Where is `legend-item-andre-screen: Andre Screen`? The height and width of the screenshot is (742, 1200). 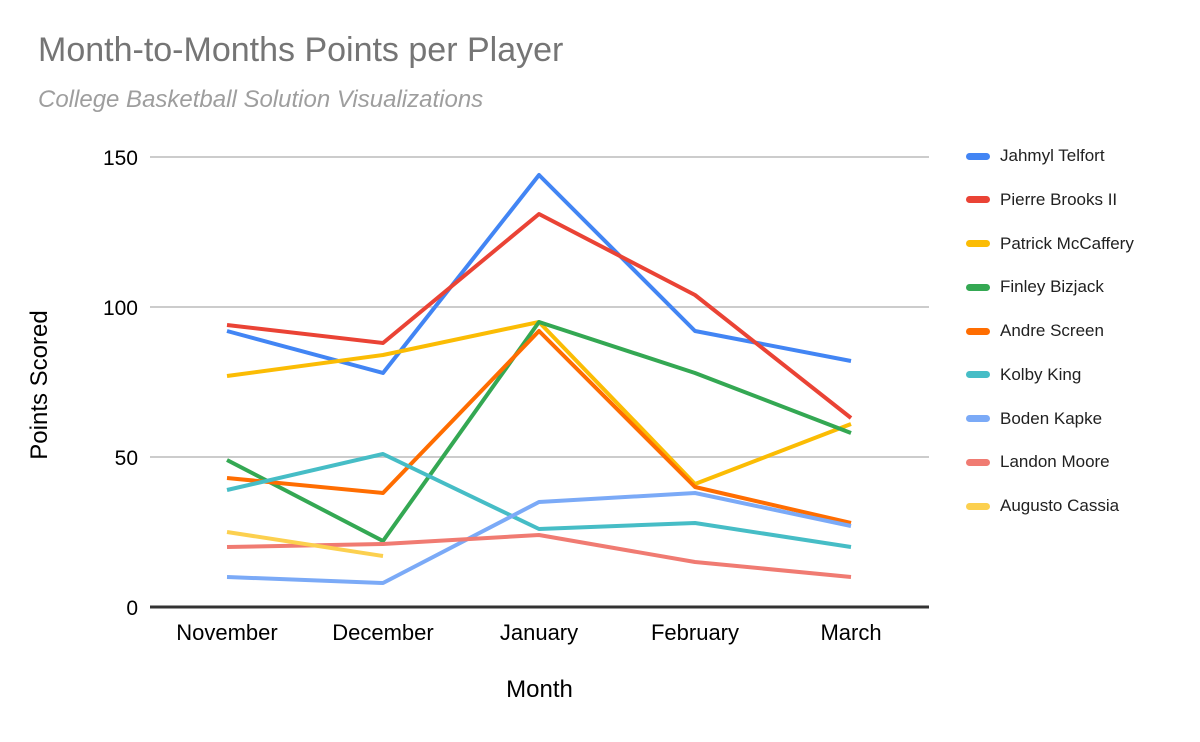
legend-item-andre-screen: Andre Screen is located at coordinates (1035, 331).